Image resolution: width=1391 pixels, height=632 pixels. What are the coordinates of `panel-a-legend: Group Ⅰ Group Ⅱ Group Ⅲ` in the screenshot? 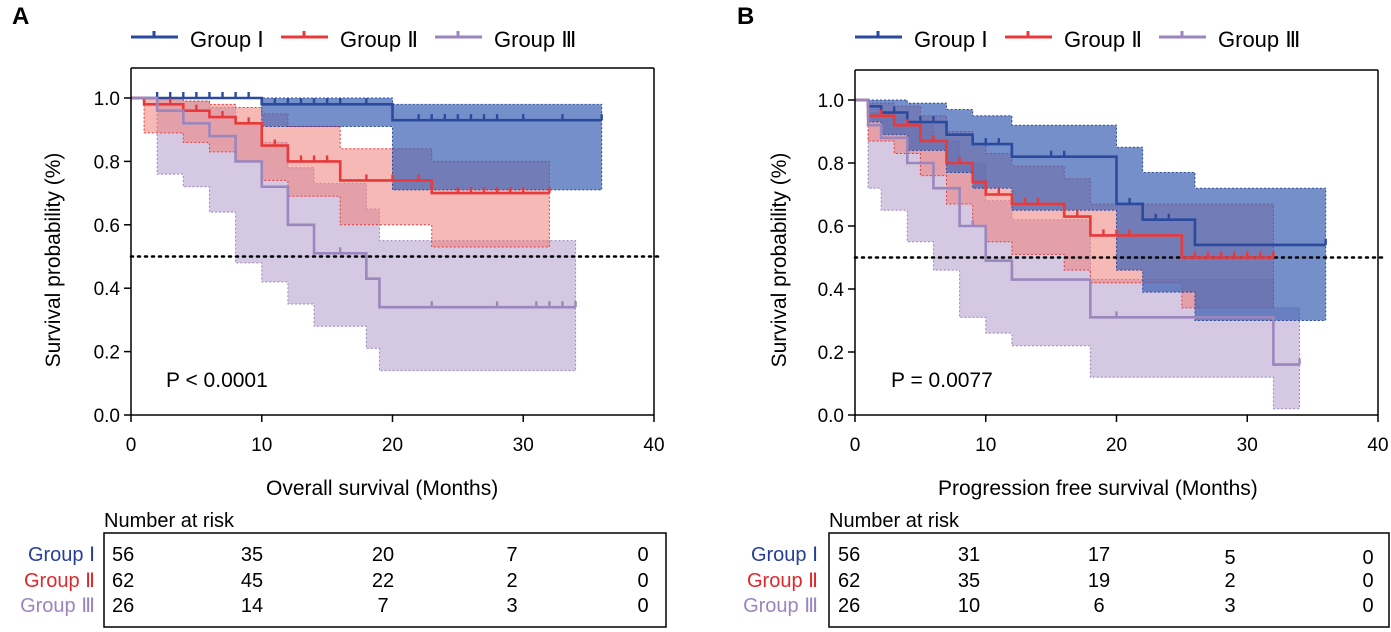 It's located at (353, 39).